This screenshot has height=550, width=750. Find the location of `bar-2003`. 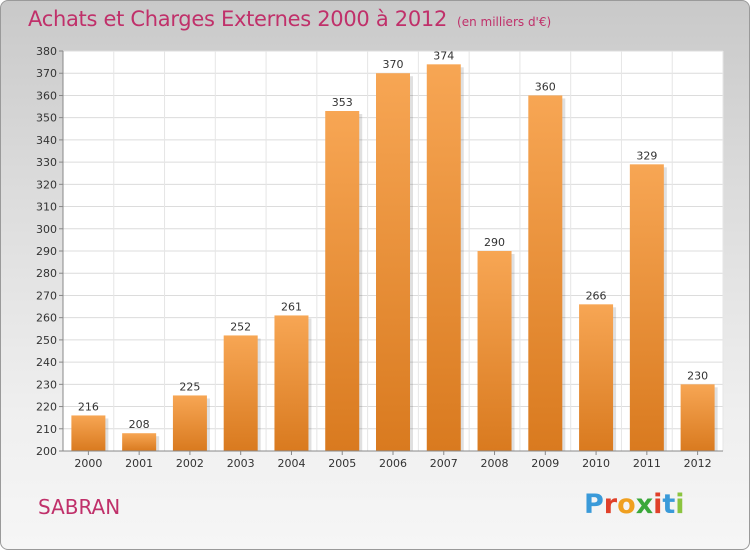

bar-2003 is located at coordinates (240, 393).